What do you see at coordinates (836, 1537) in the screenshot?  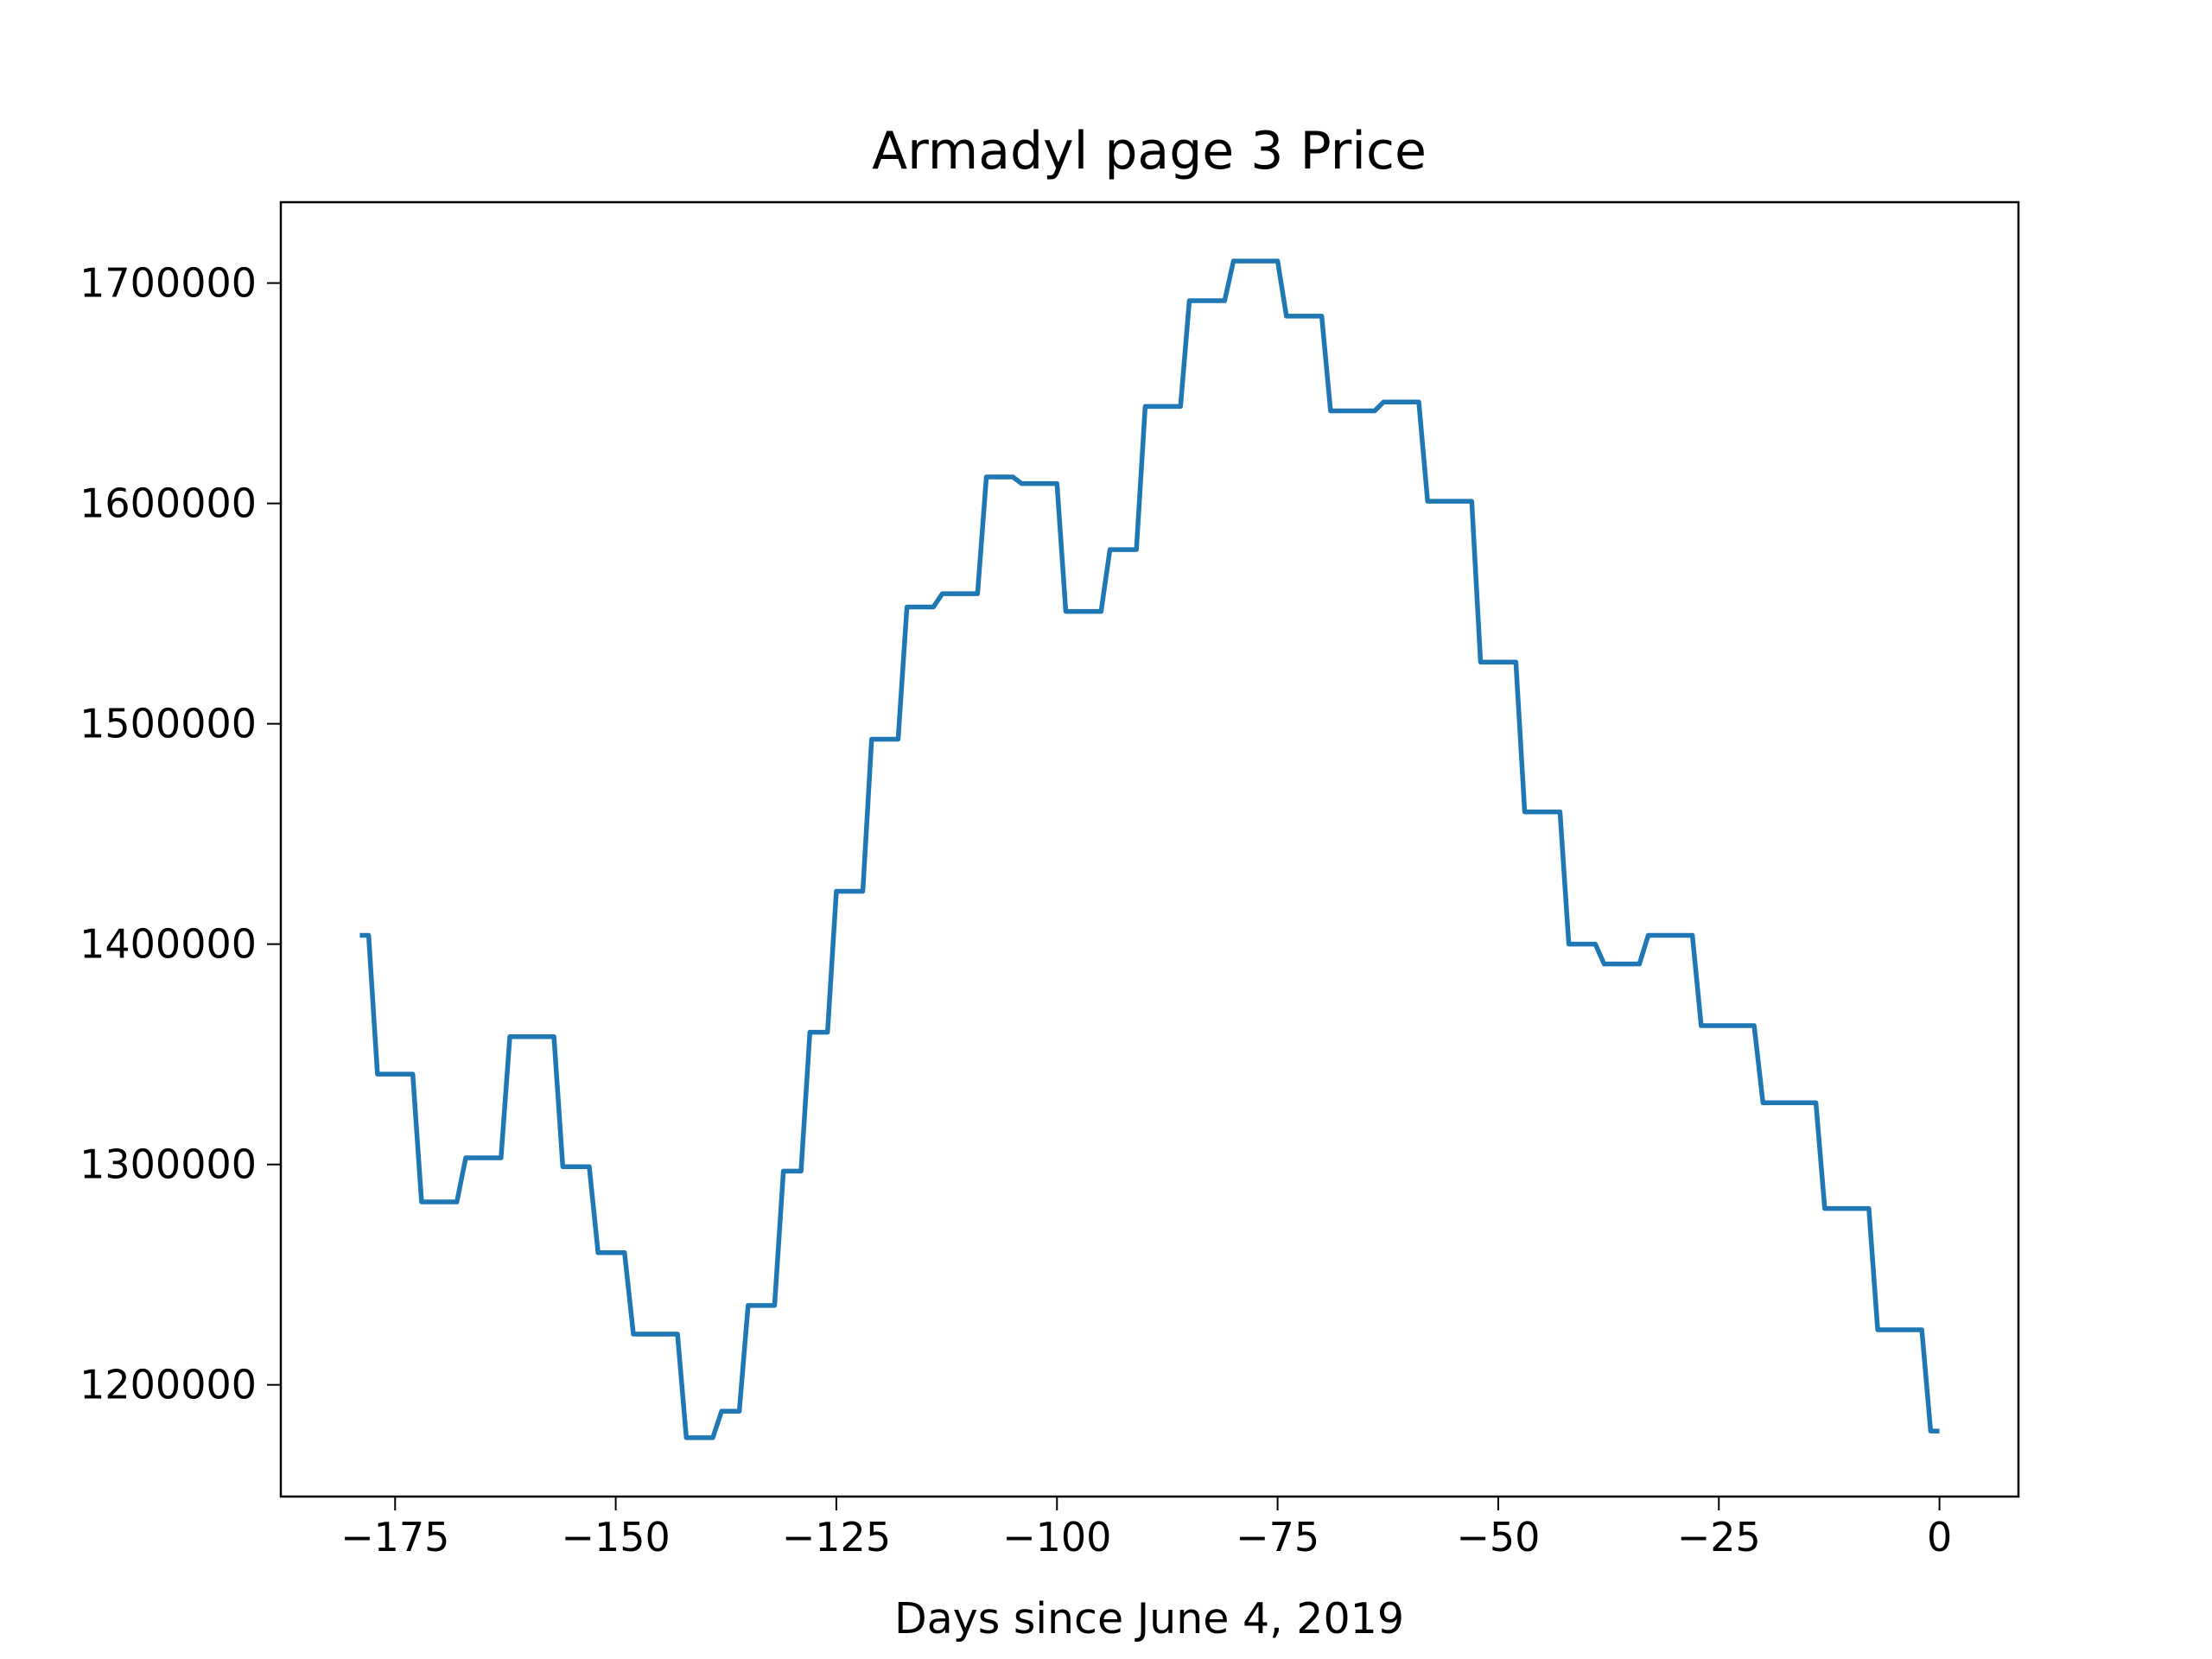 I see `x-tick-label: −125` at bounding box center [836, 1537].